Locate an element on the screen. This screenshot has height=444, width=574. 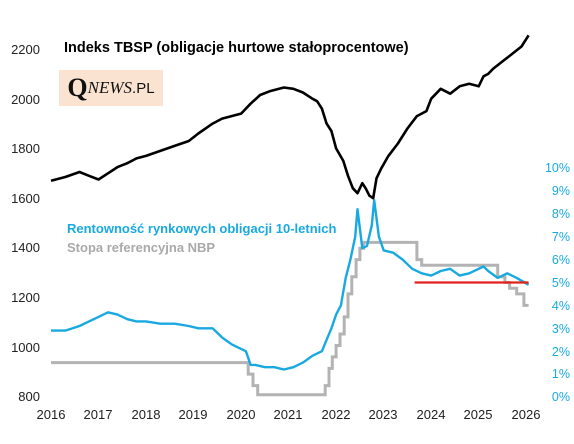
right-tick-label: 4% is located at coordinates (561, 306).